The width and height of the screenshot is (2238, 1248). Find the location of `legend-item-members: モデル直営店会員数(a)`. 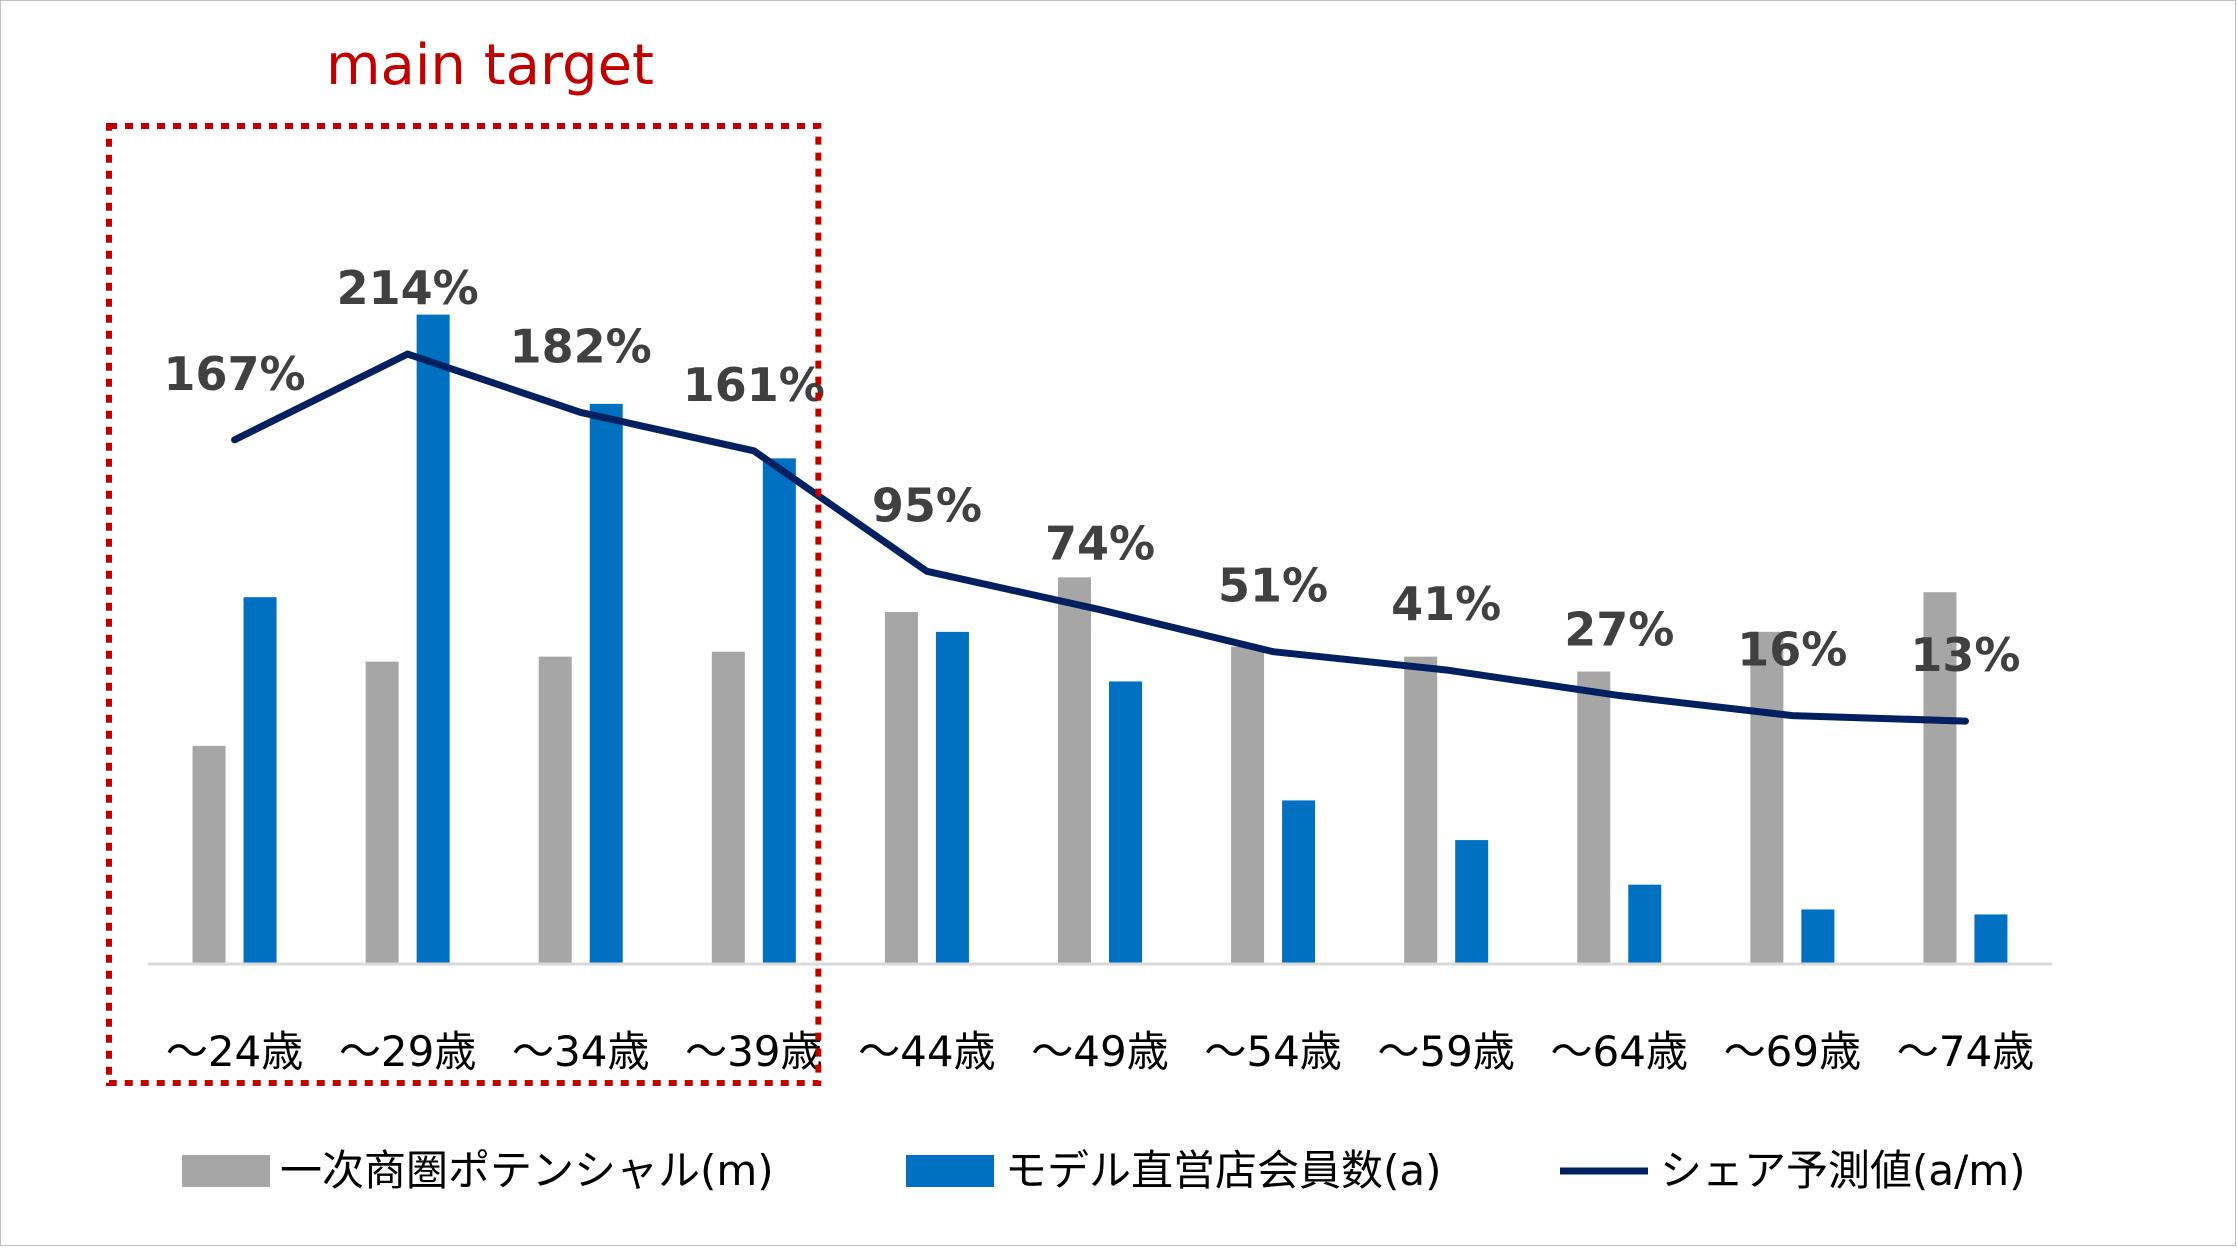

legend-item-members: モデル直営店会員数(a) is located at coordinates (1174, 1170).